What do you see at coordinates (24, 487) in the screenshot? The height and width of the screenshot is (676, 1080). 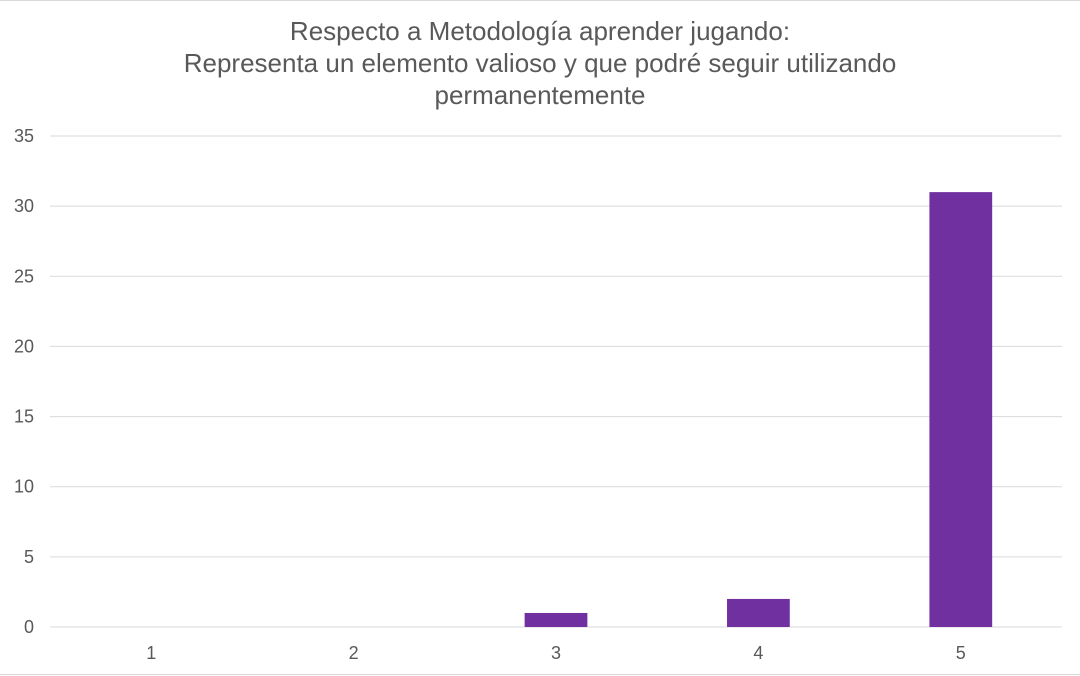 I see `y-tick-label: 10` at bounding box center [24, 487].